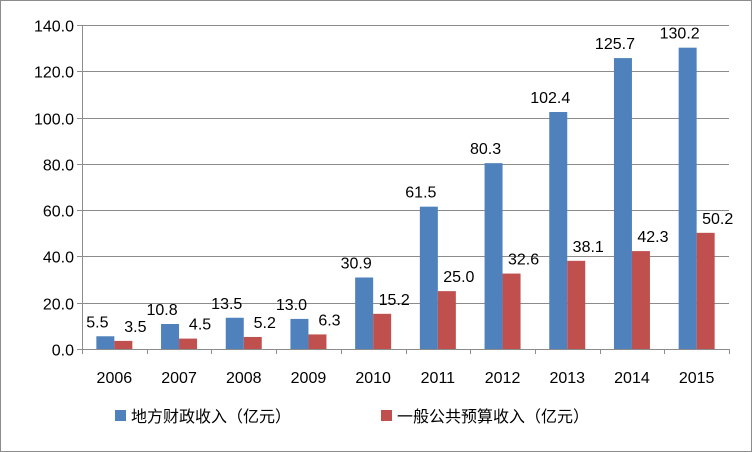 The width and height of the screenshot is (752, 452). What do you see at coordinates (58, 166) in the screenshot?
I see `y-tick-label: 80.0` at bounding box center [58, 166].